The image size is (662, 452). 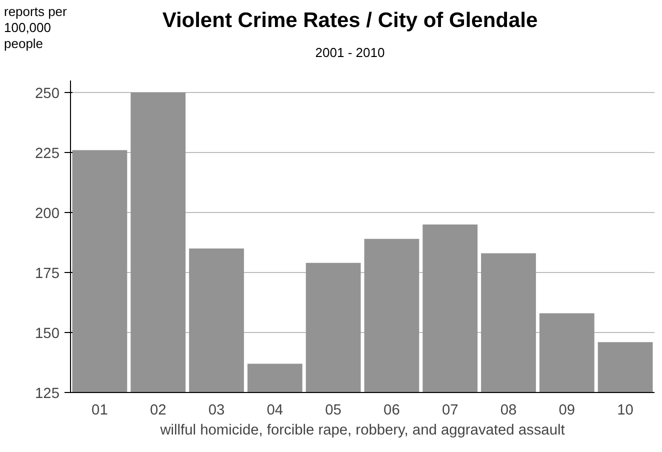 I want to click on y-tick-label: 200, so click(x=47, y=214).